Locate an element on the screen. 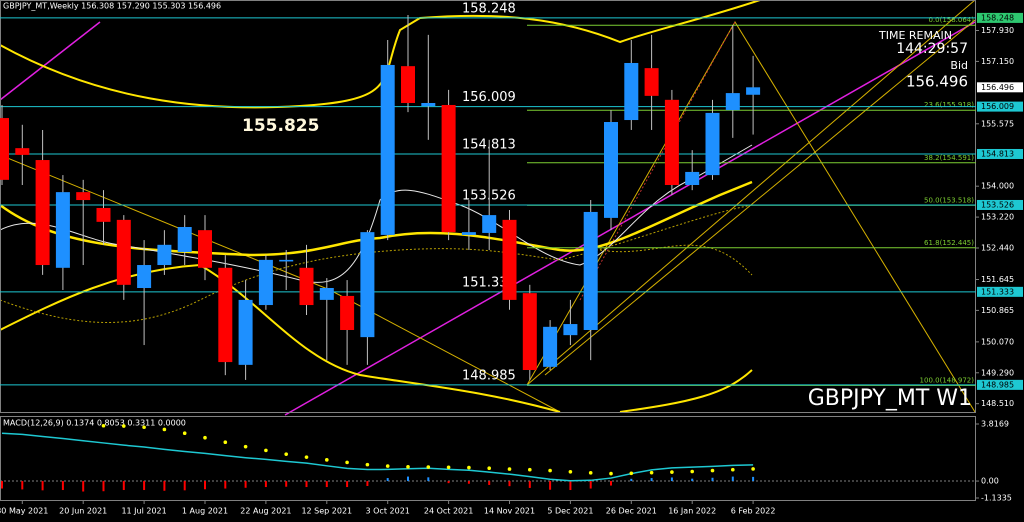 The image size is (1024, 522). price-tag: 155.825 is located at coordinates (280, 126).